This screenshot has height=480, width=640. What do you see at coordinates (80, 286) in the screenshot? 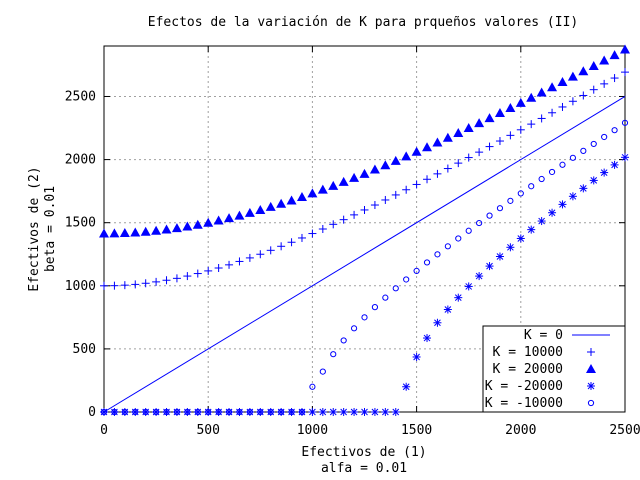
I see `y-tick-label: 1000` at bounding box center [80, 286].